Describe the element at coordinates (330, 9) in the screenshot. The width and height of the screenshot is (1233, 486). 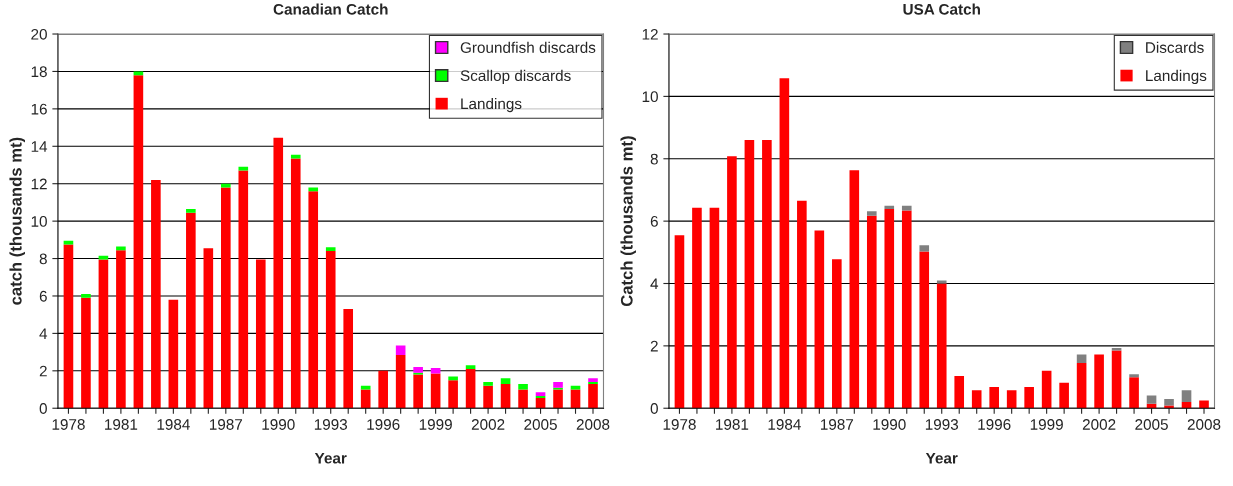
I see `chart-title: Canadian Catch` at that location.